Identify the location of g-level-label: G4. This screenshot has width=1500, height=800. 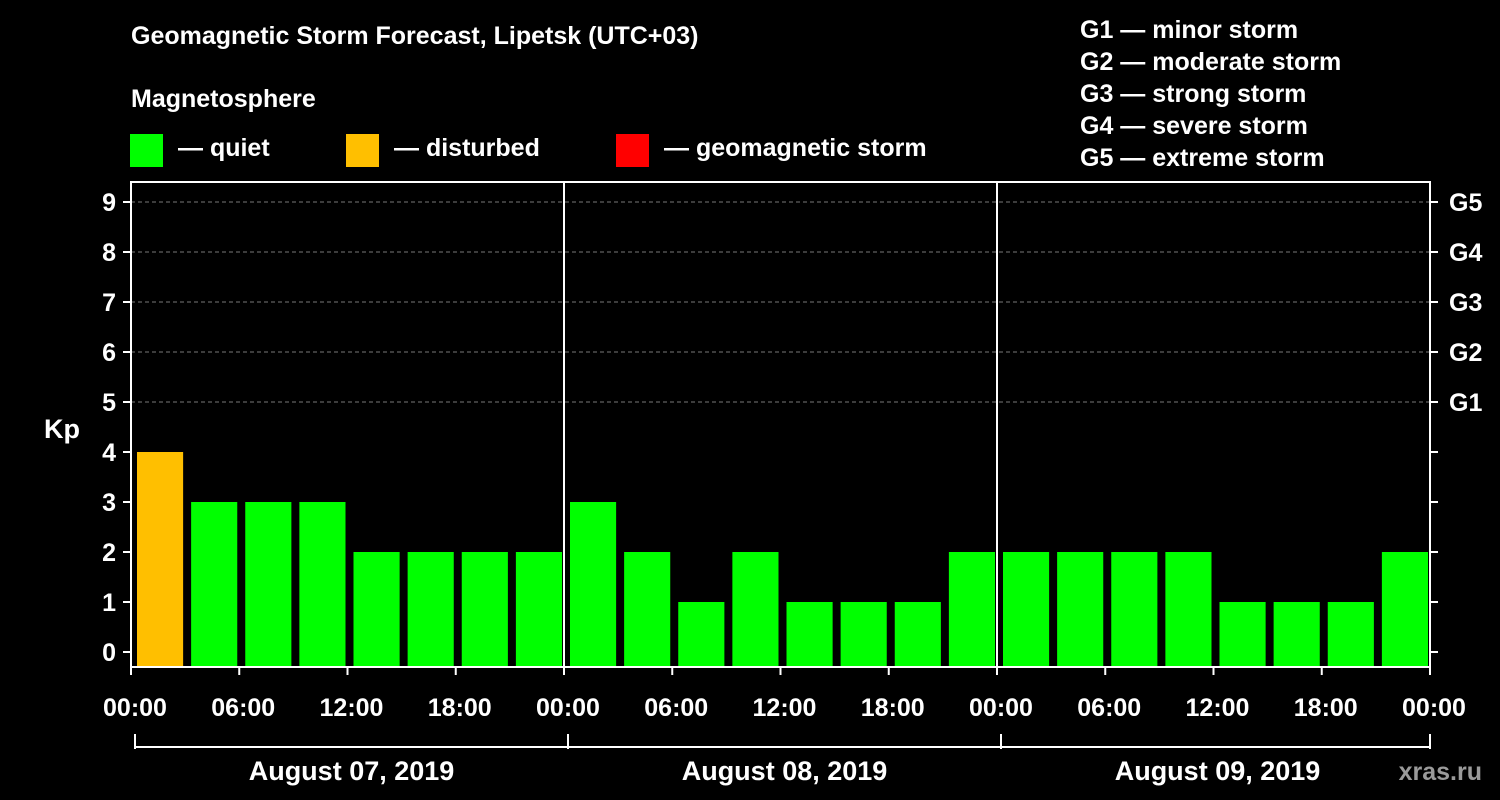
(1465, 253).